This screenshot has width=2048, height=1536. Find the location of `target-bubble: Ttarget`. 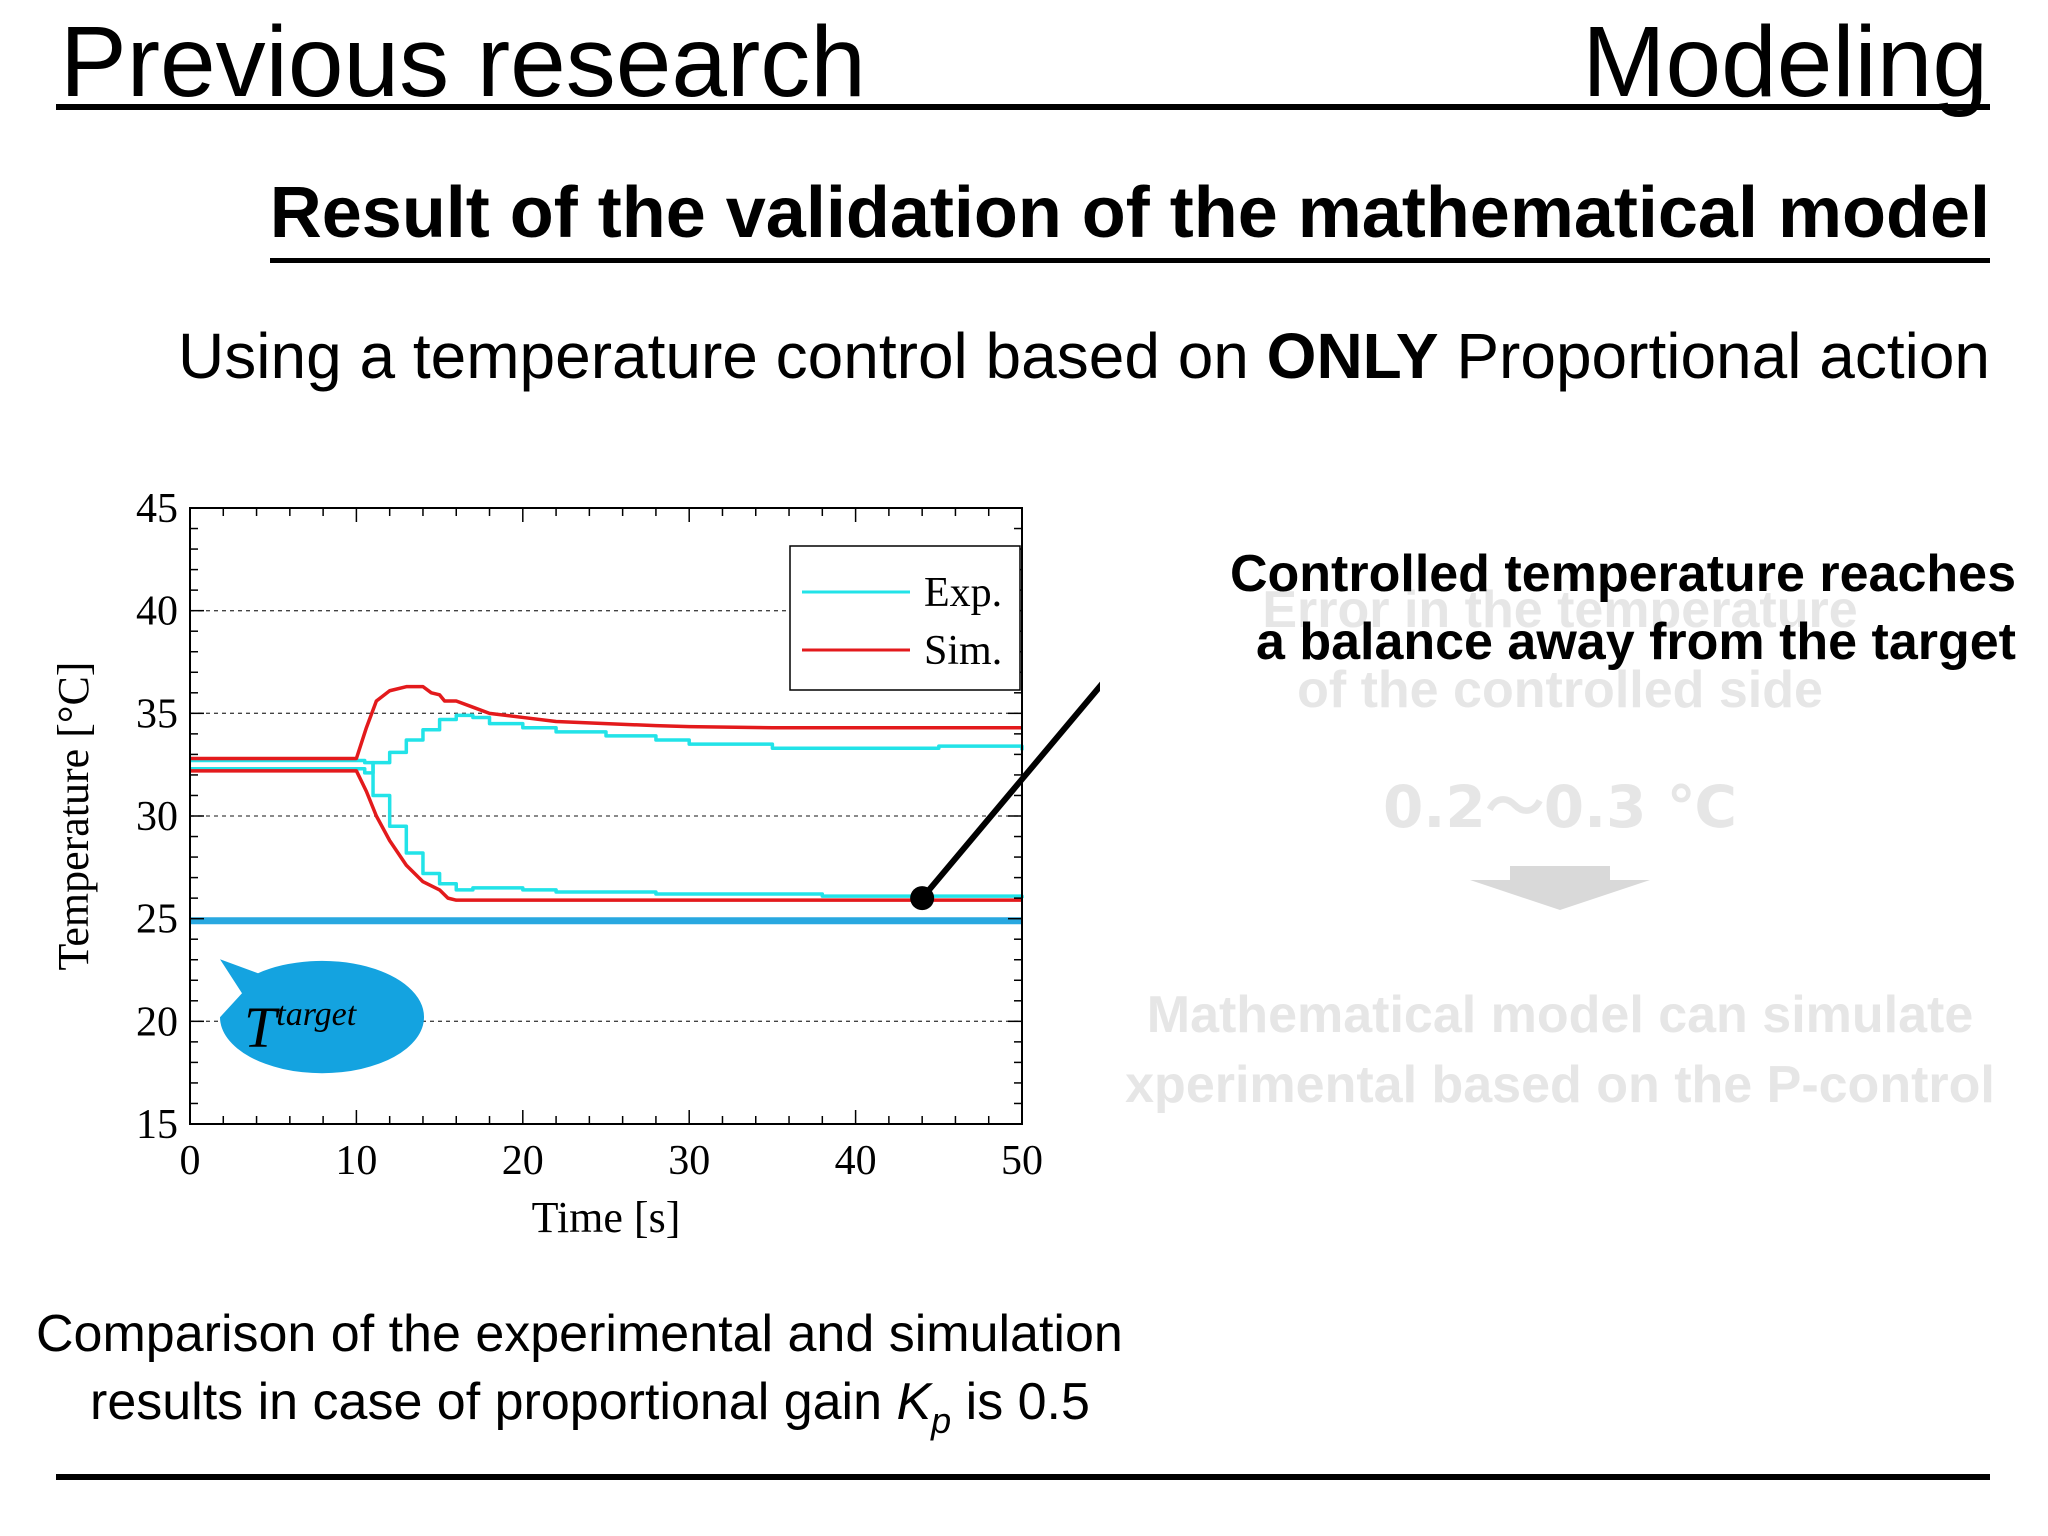

target-bubble: Ttarget is located at coordinates (322, 1016).